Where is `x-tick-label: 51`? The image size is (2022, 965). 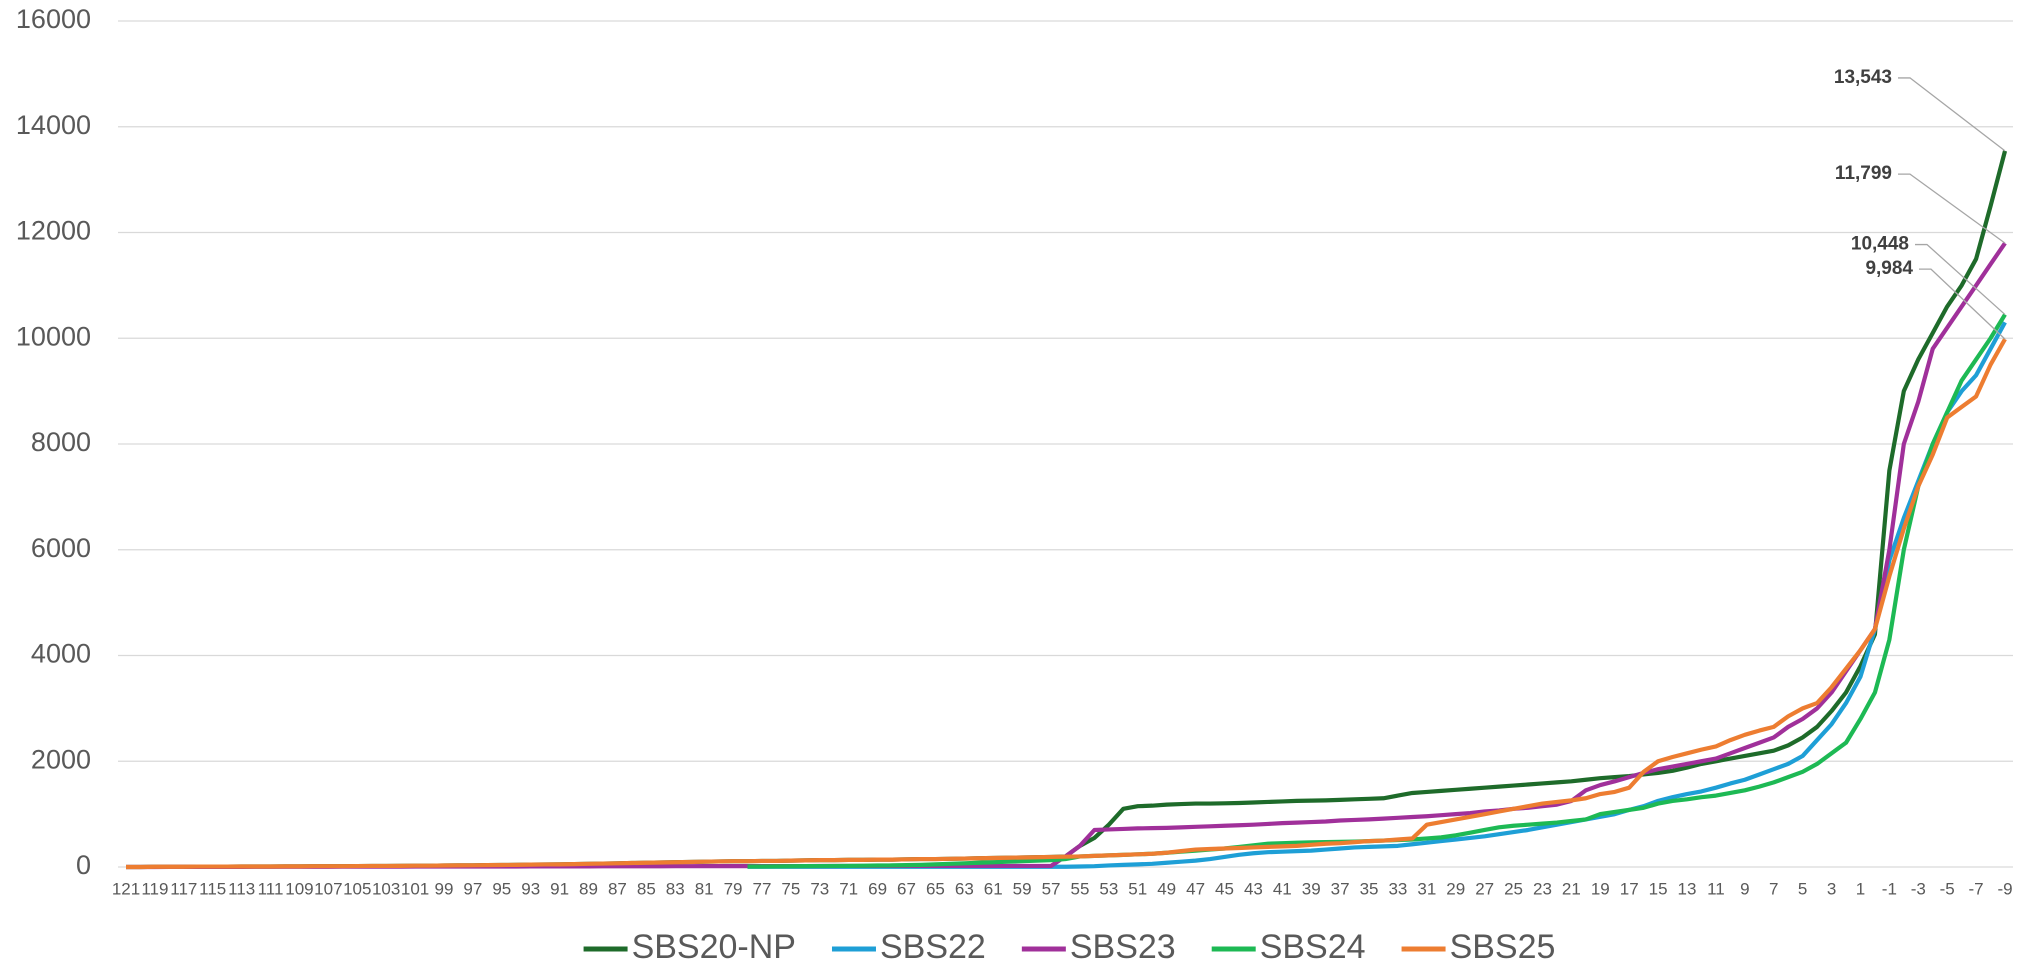
x-tick-label: 51 is located at coordinates (1137, 888).